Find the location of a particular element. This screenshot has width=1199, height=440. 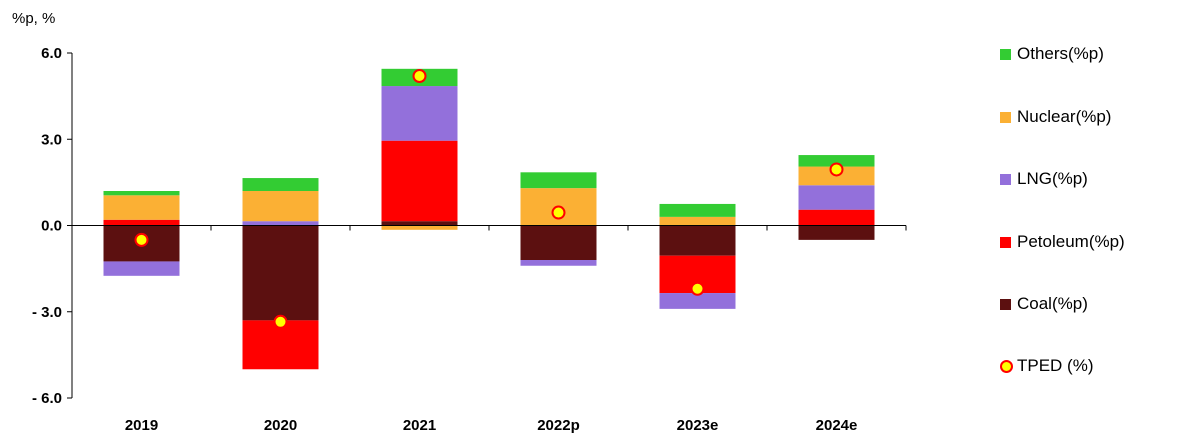

x-tick-label-2024e: 2024e is located at coordinates (837, 425).